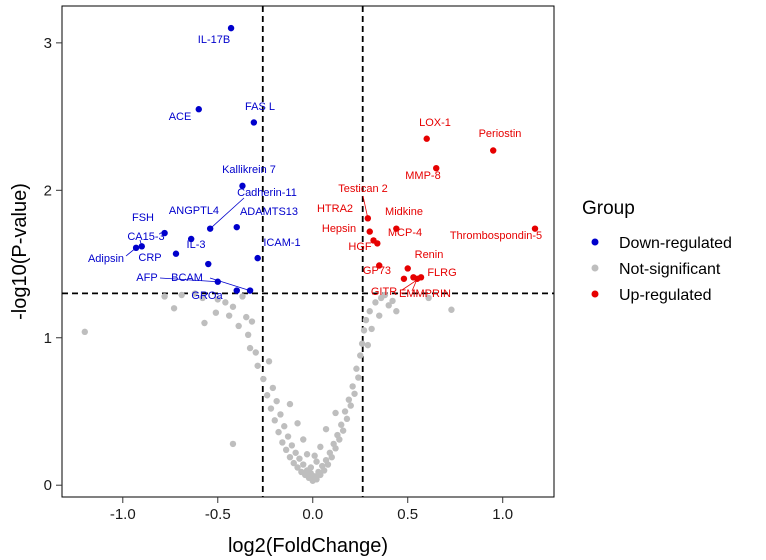  I want to click on point-label: IL-17B, so click(214, 40).